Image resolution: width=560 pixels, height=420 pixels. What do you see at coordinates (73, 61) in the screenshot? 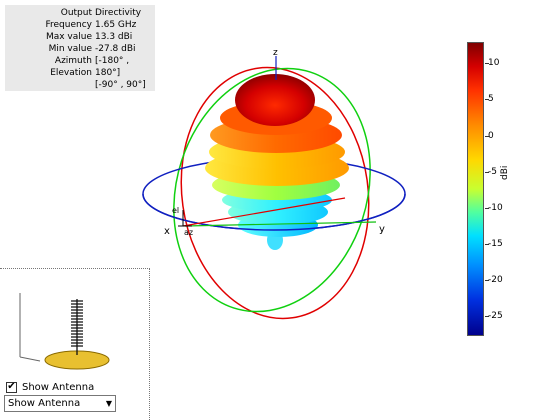
I see `info-key: Azimuth` at bounding box center [73, 61].